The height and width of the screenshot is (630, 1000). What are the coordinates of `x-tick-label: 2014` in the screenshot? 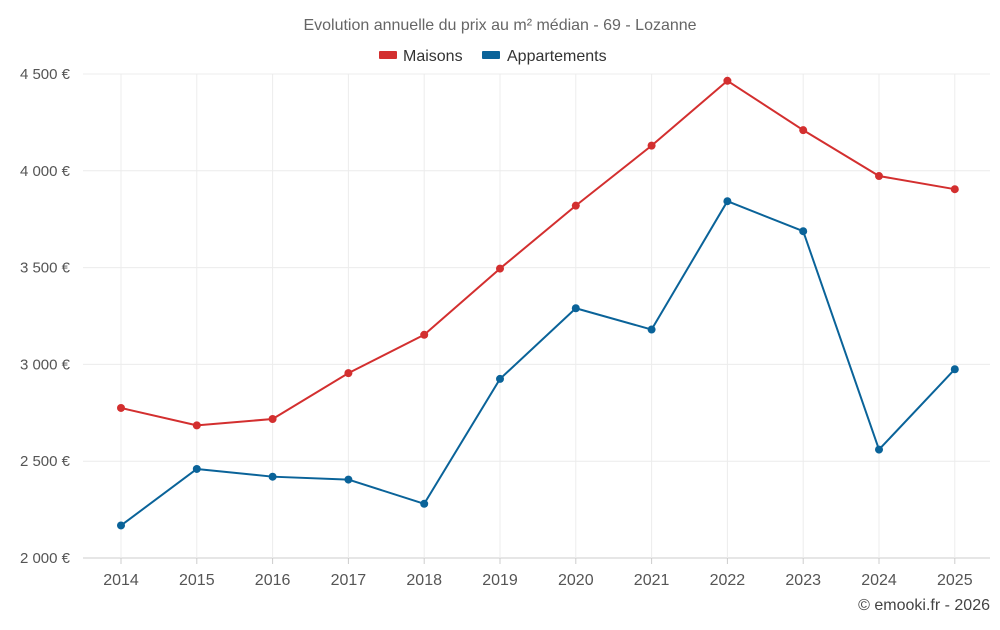 It's located at (121, 580).